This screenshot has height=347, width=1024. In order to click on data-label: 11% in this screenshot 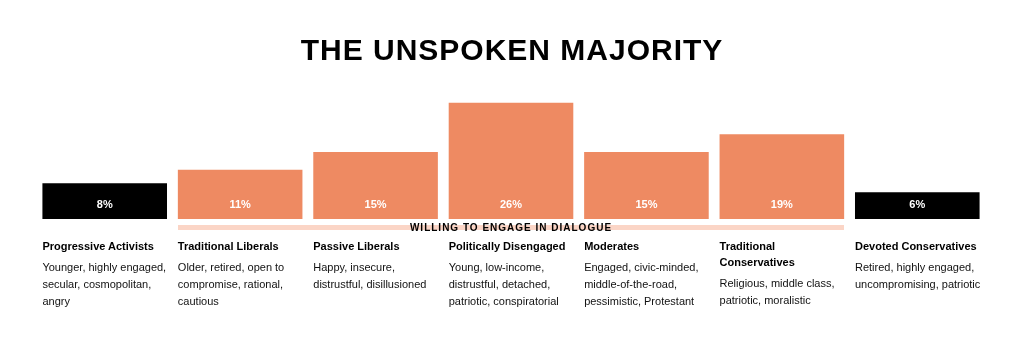, I will do `click(240, 204)`.